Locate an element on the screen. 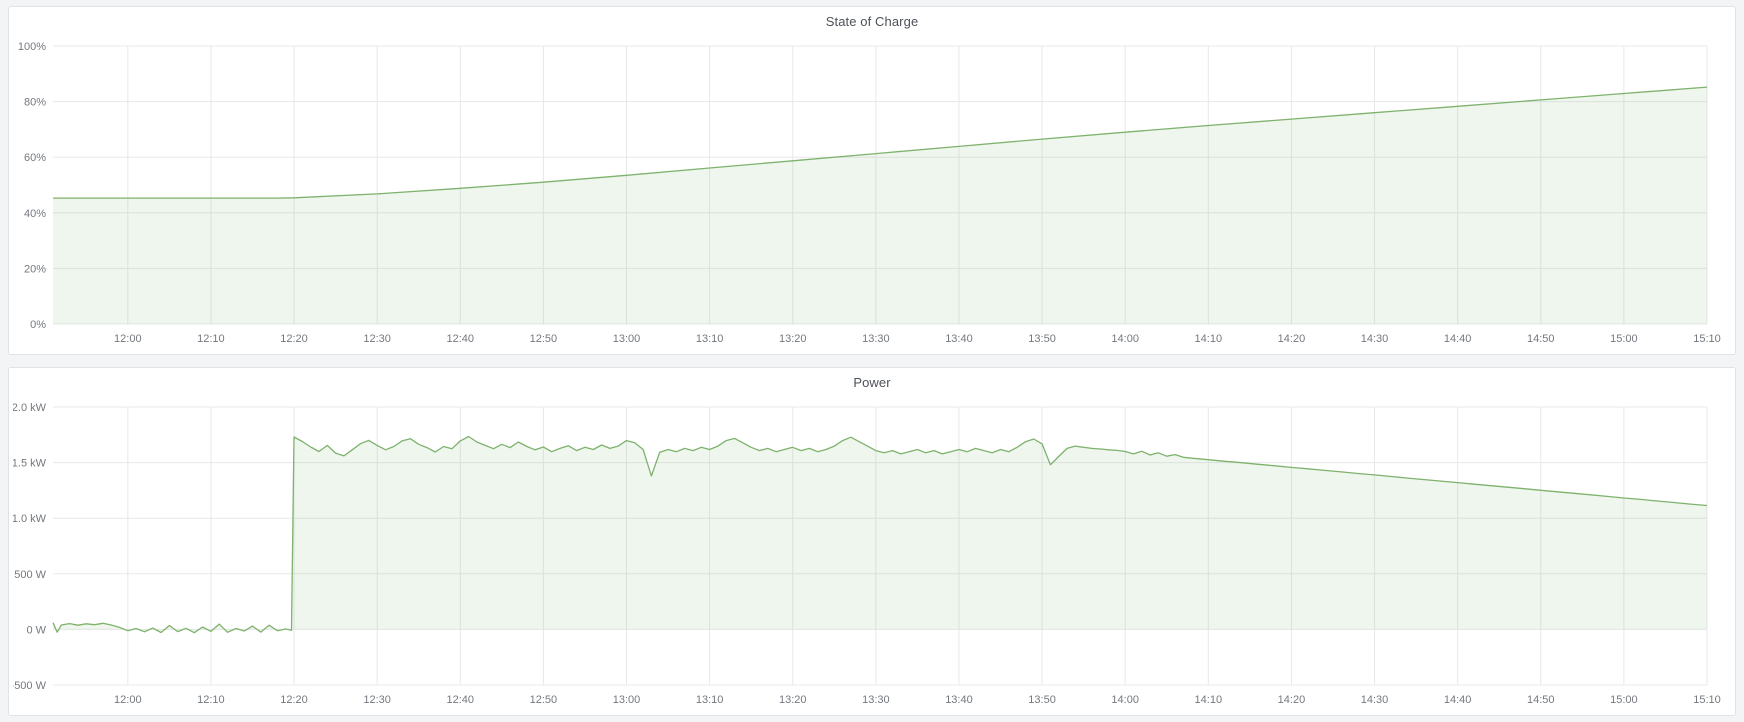  y-tick-label: 1.0 kW is located at coordinates (30, 519).